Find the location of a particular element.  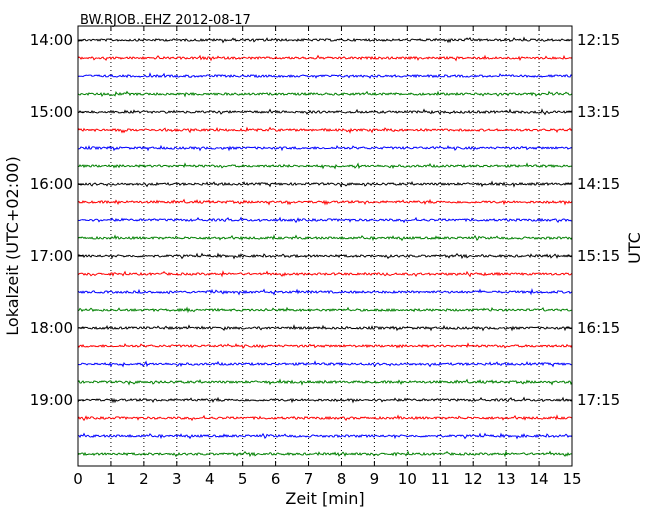

y-tick-label-left: 15:00 is located at coordinates (51, 112).